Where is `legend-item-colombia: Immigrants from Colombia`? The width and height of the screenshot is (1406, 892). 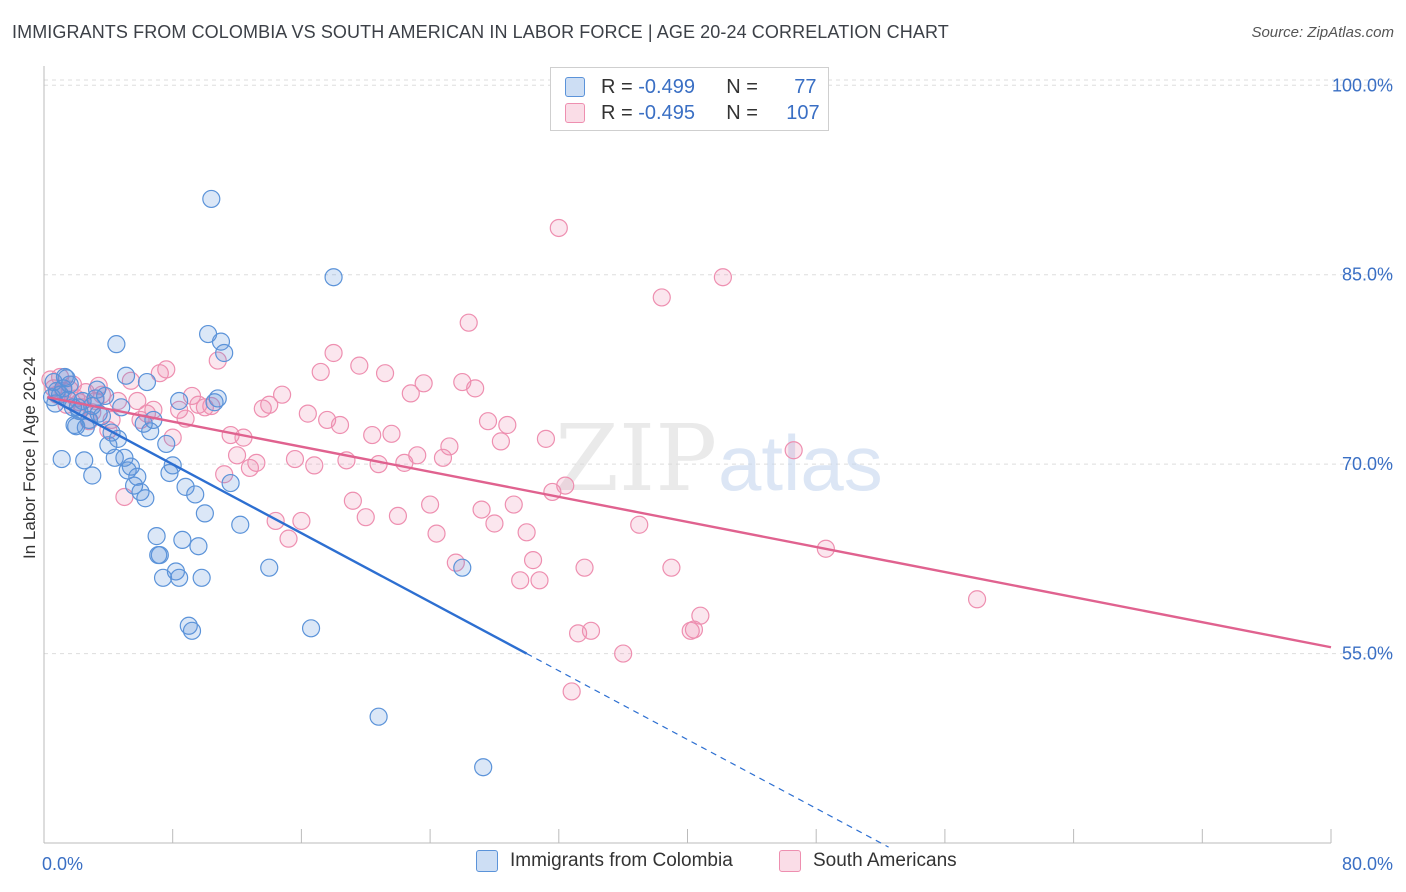
legend-item-colombia: Immigrants from Colombia is located at coordinates (604, 861).